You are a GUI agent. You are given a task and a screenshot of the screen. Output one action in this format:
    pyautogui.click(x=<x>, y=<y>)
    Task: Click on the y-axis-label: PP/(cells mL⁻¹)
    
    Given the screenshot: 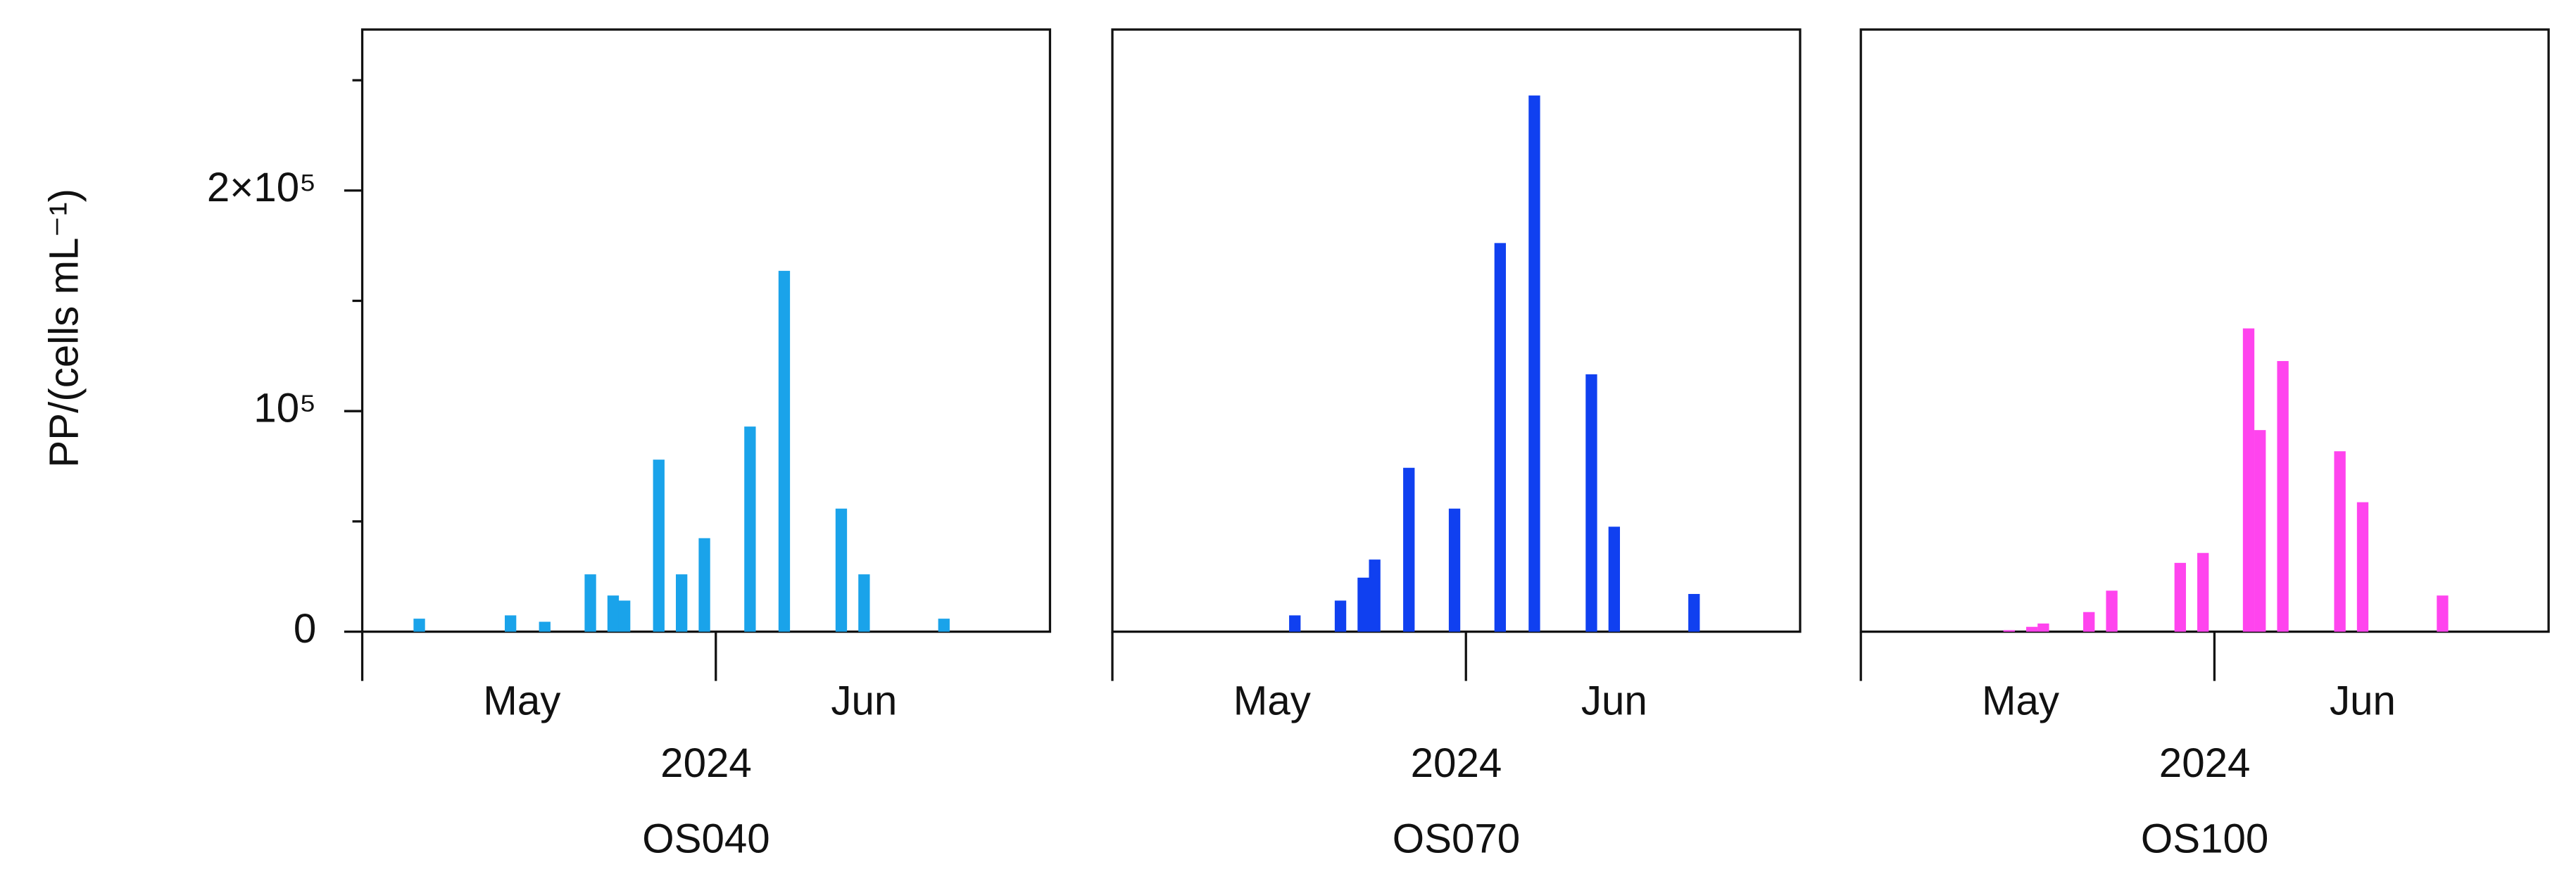 What is the action you would take?
    pyautogui.click(x=64, y=329)
    